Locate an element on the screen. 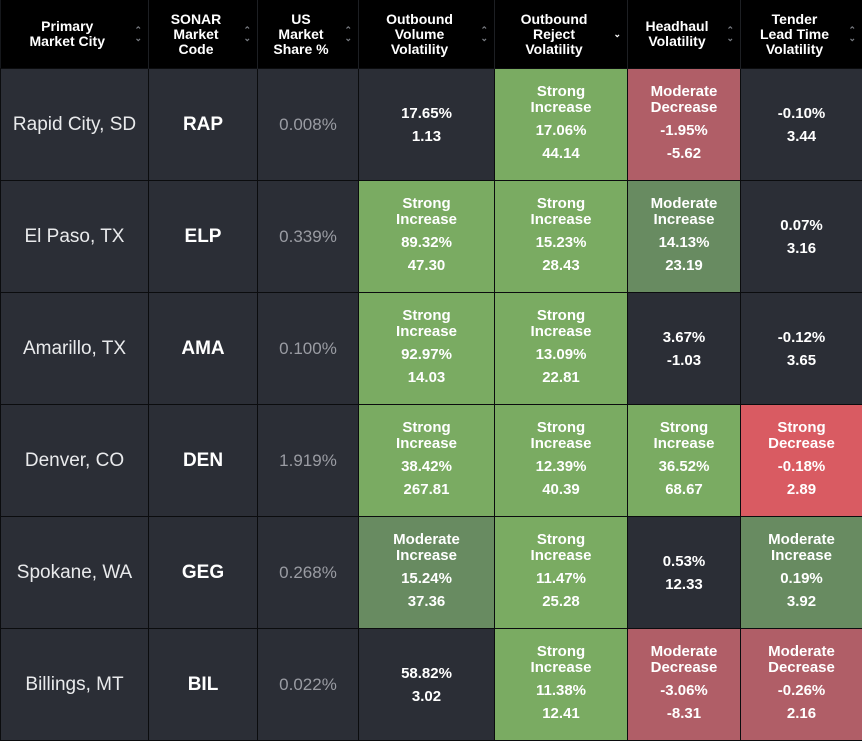  market-share-cell: 0.008% is located at coordinates (308, 125).